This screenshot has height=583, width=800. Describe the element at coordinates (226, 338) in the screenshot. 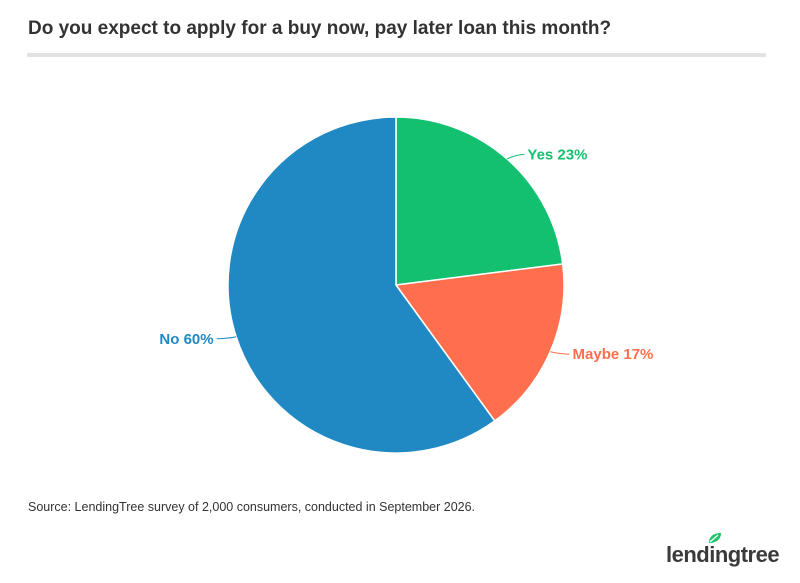

I see `leader-line-no` at that location.